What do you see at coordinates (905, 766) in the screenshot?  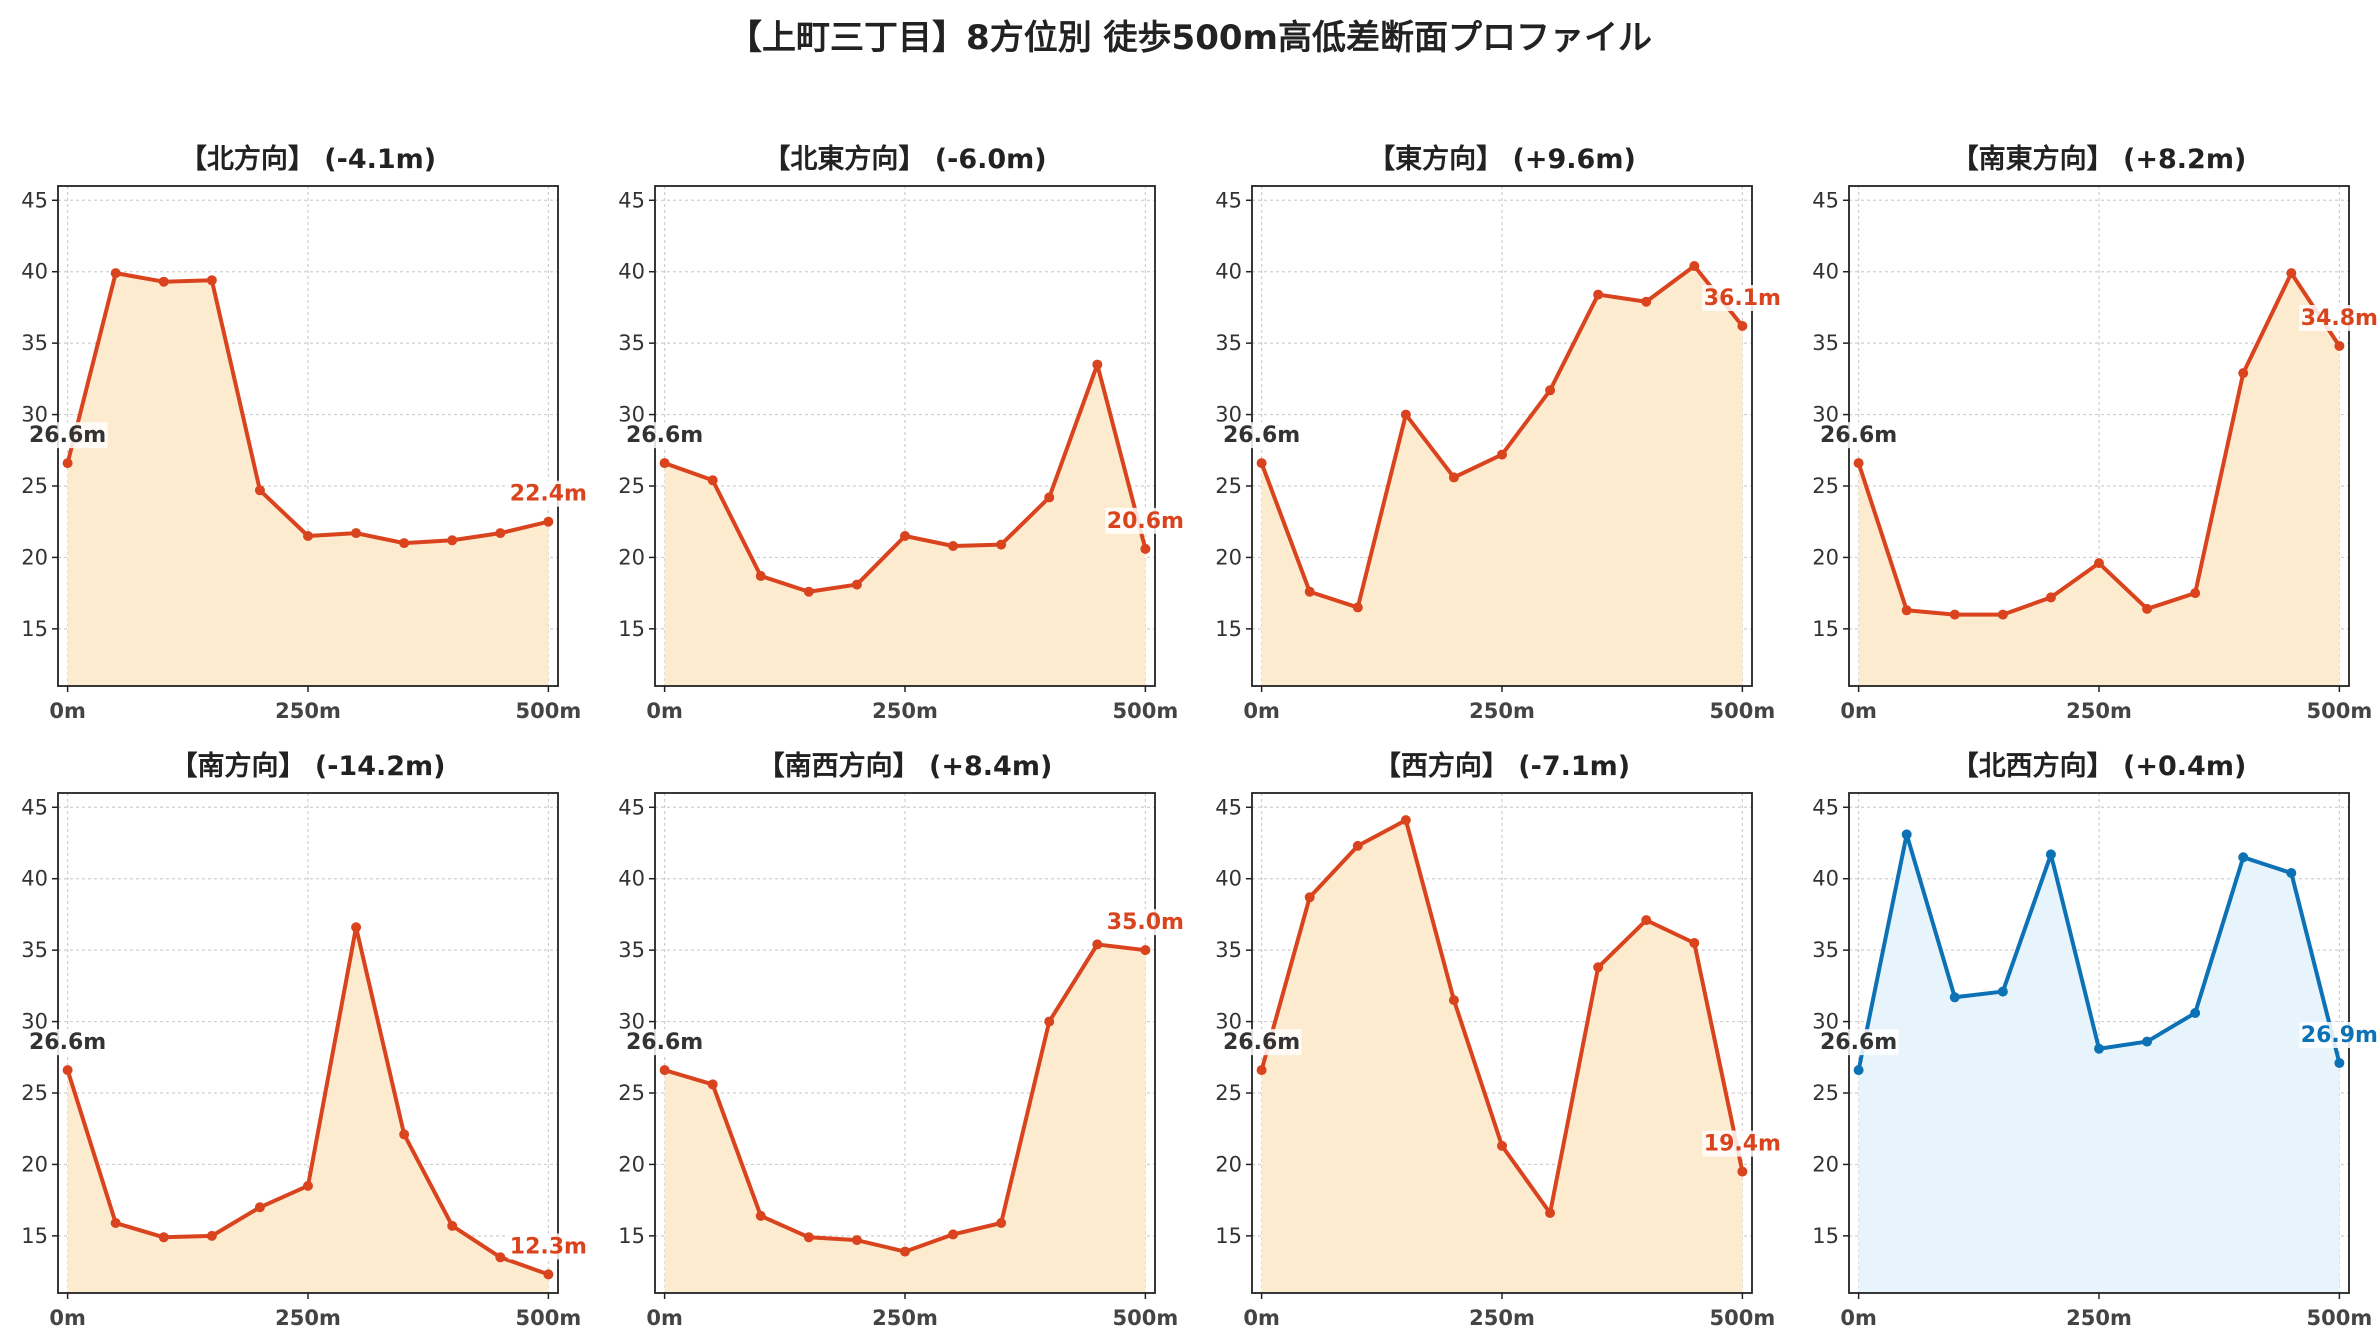 I see `panel-title: 【南西方向】 (+8.4m)` at bounding box center [905, 766].